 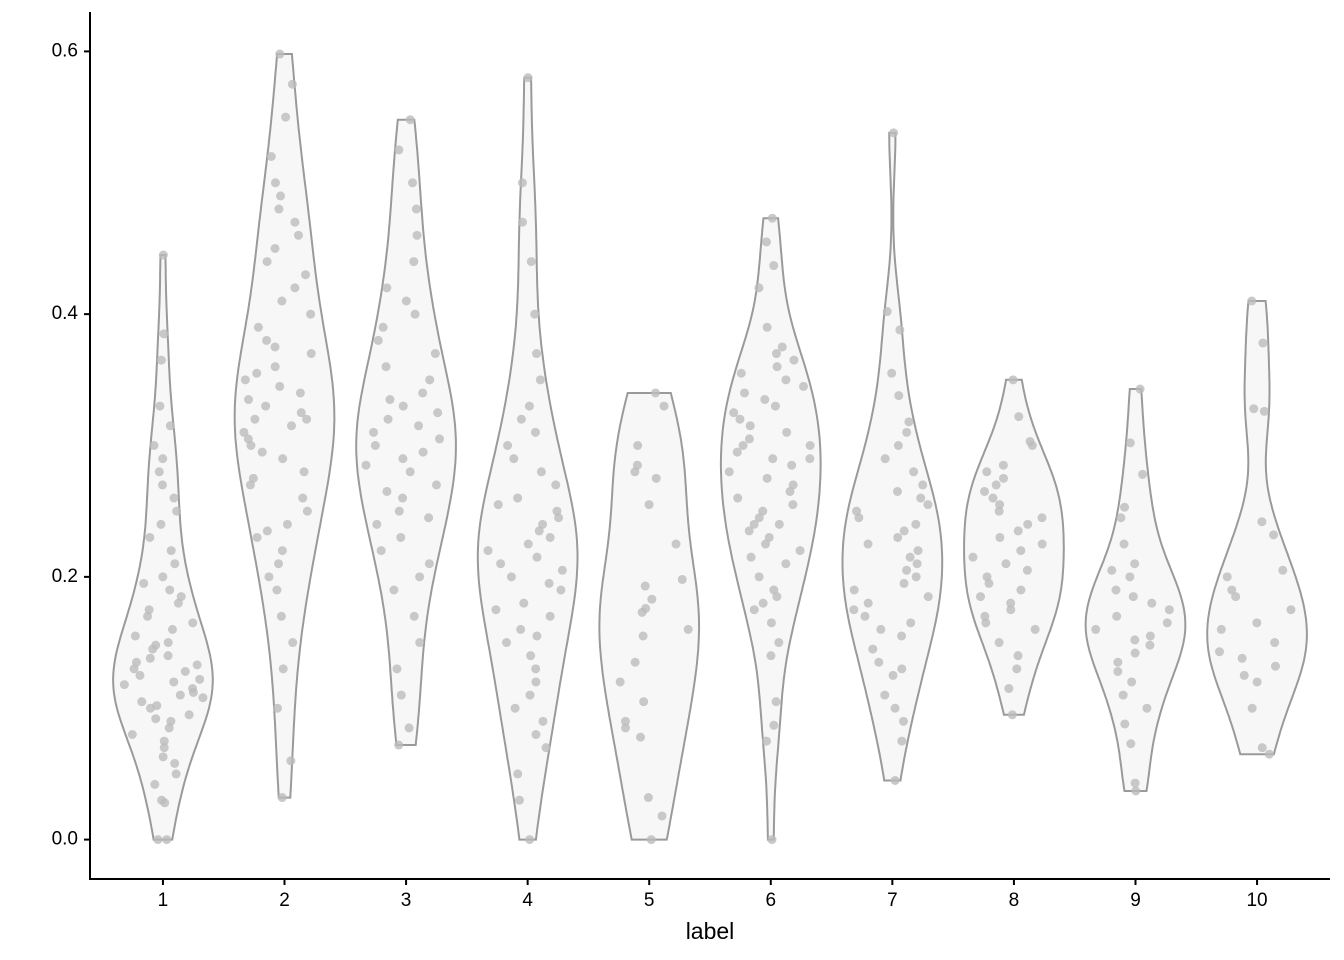 I want to click on x-tick-label: 2, so click(x=284, y=900).